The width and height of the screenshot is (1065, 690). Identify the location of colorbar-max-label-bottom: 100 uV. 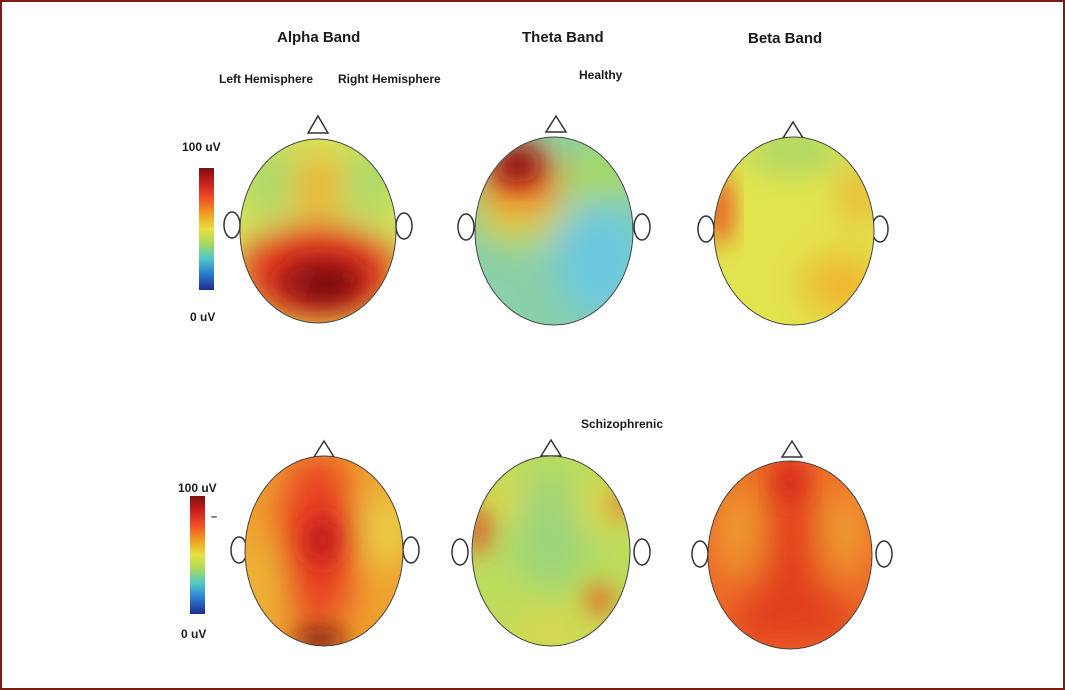
(197, 488).